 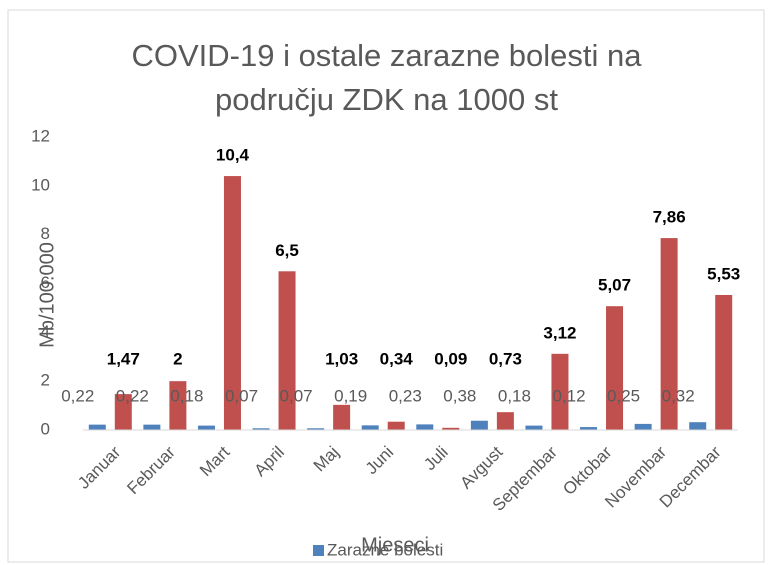 I want to click on y-tick-label: 12, so click(x=40, y=135).